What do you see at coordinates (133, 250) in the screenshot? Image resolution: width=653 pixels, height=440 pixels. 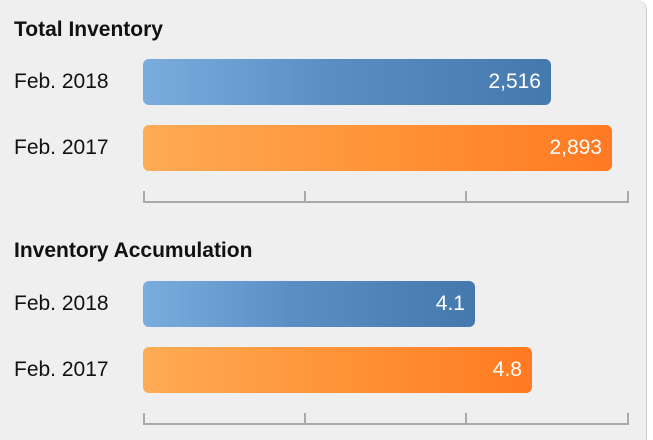 I see `chart-title: Inventory Accumulation` at bounding box center [133, 250].